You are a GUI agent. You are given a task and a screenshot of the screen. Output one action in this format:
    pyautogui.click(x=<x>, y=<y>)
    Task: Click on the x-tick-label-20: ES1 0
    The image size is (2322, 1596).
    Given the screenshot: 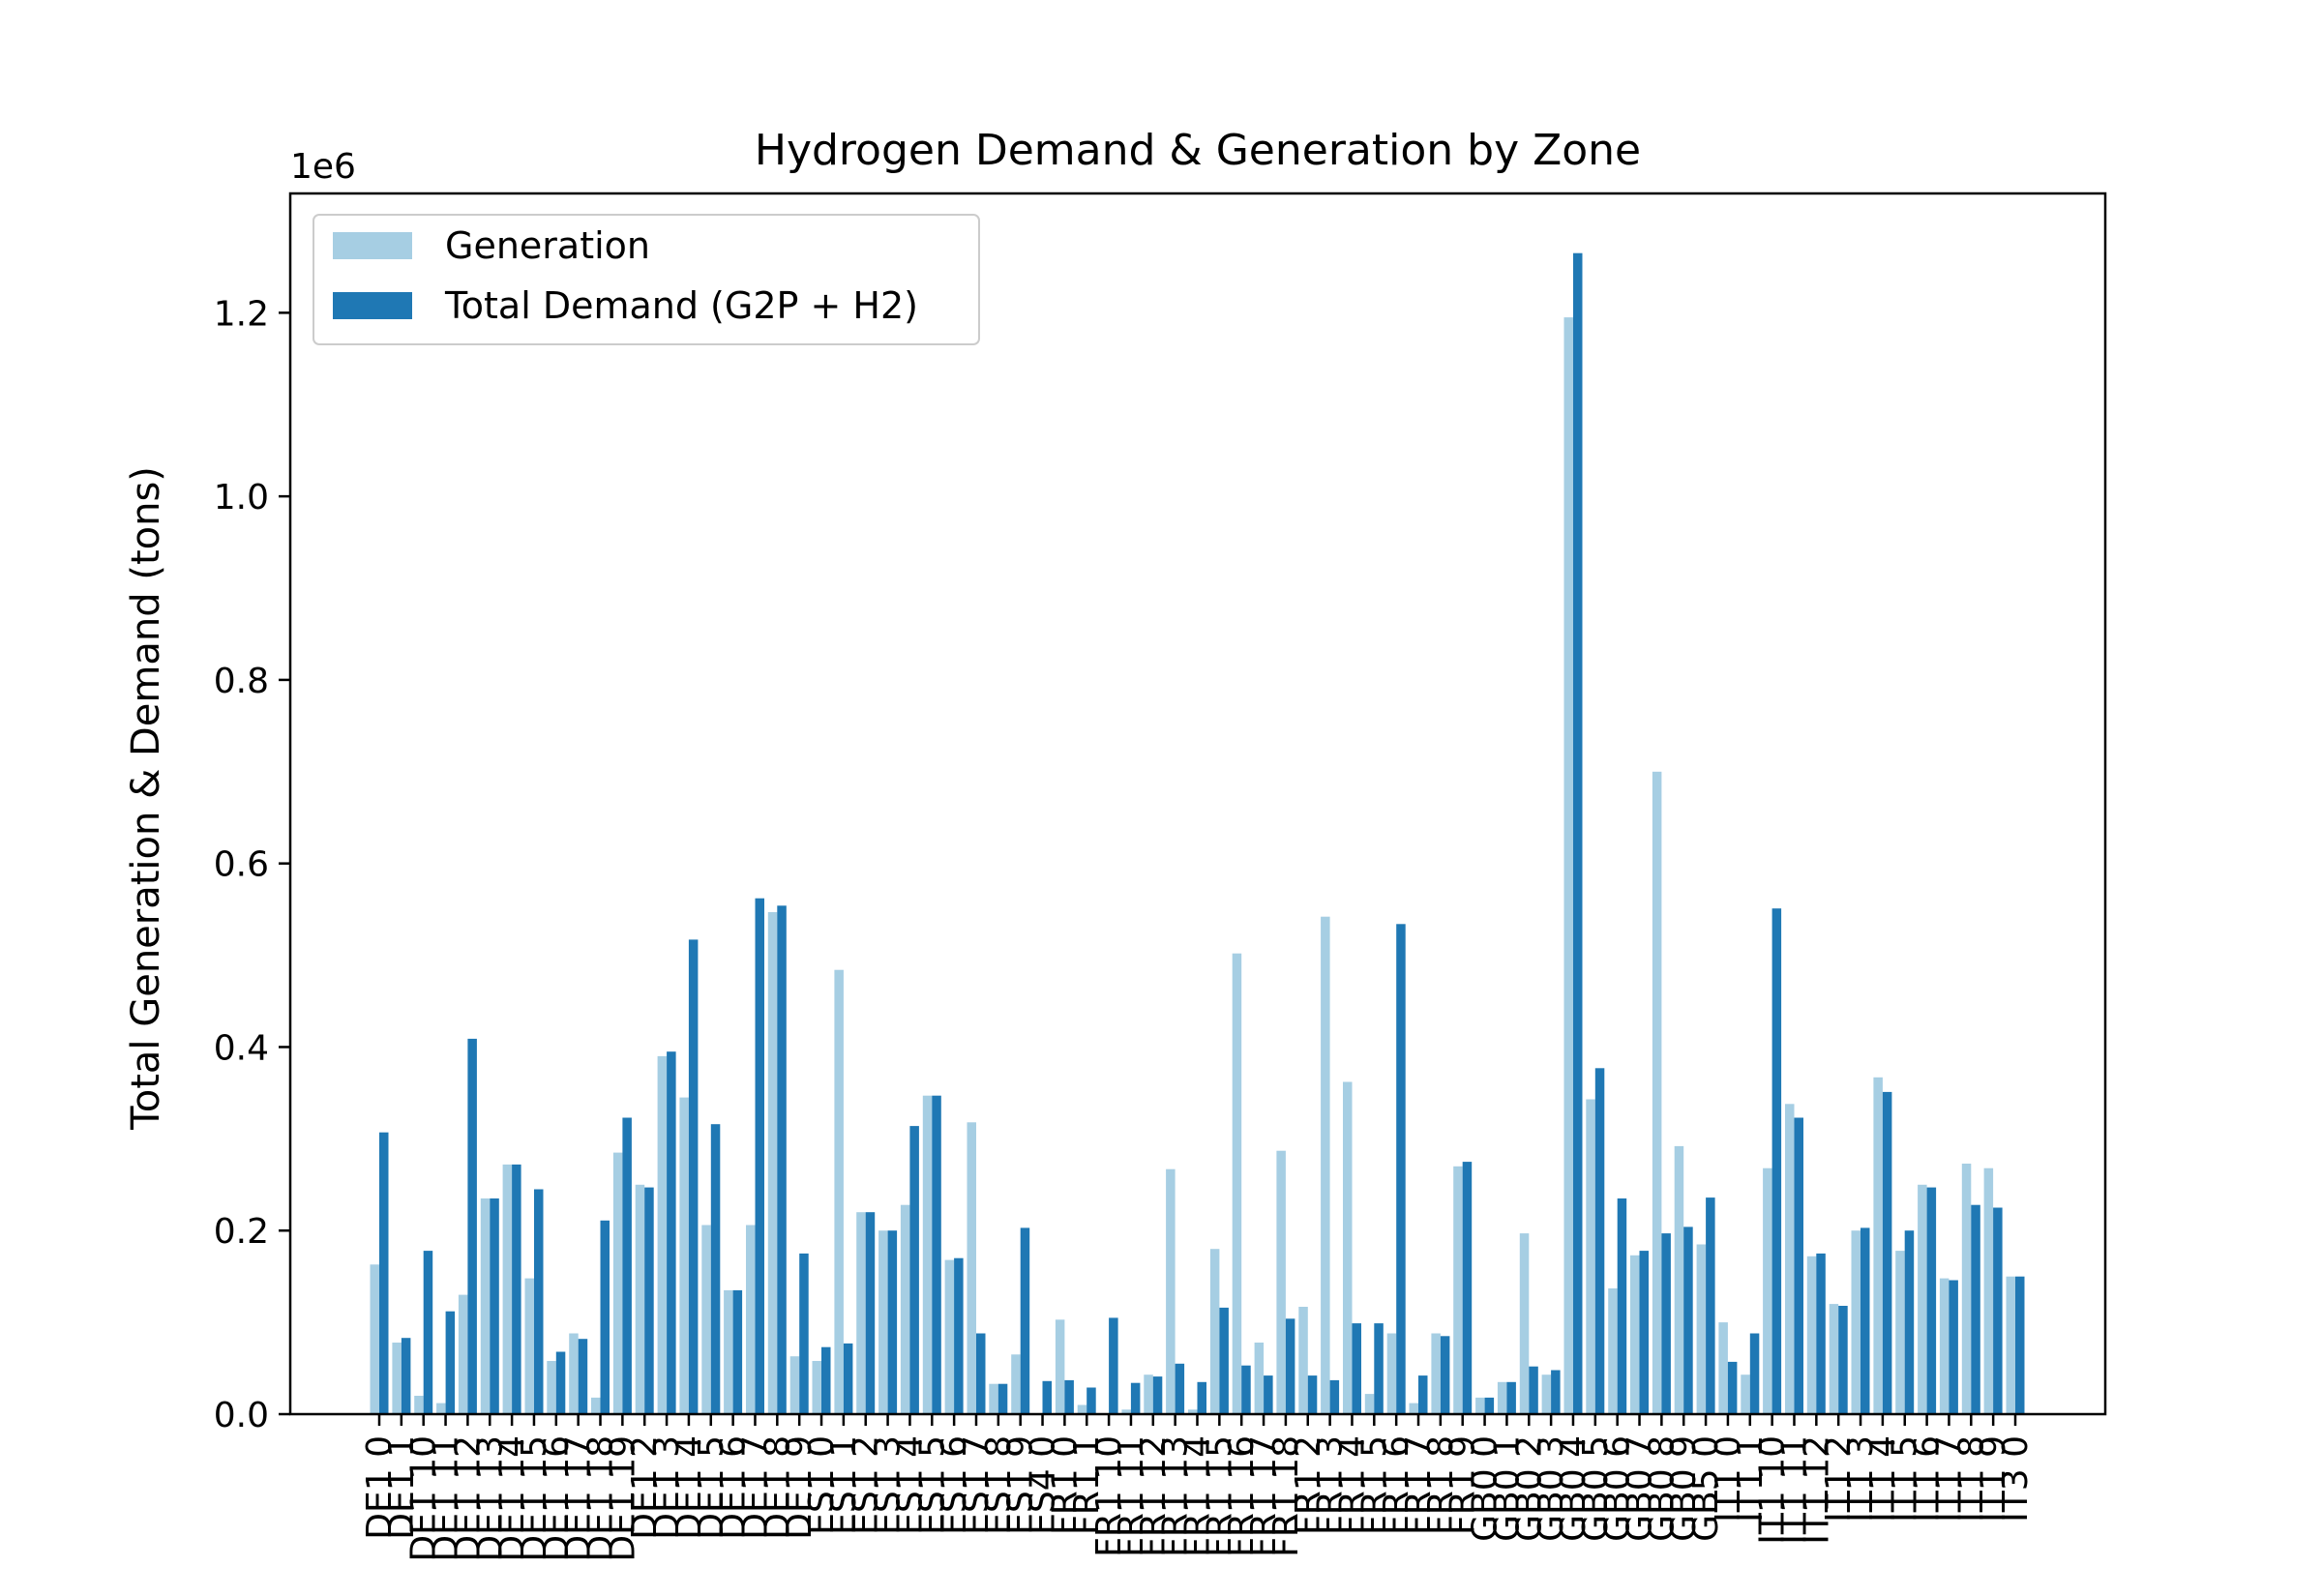 What is the action you would take?
    pyautogui.click(x=822, y=1485)
    